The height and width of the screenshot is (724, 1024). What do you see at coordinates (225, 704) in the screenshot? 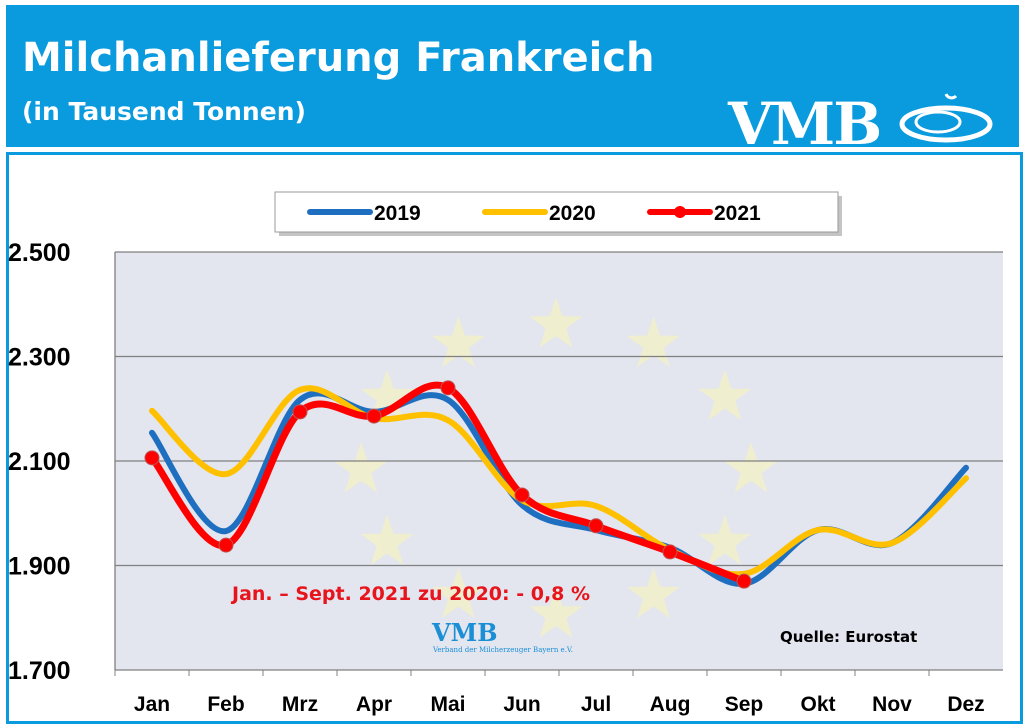
I see `x-tick-label: Feb` at bounding box center [225, 704].